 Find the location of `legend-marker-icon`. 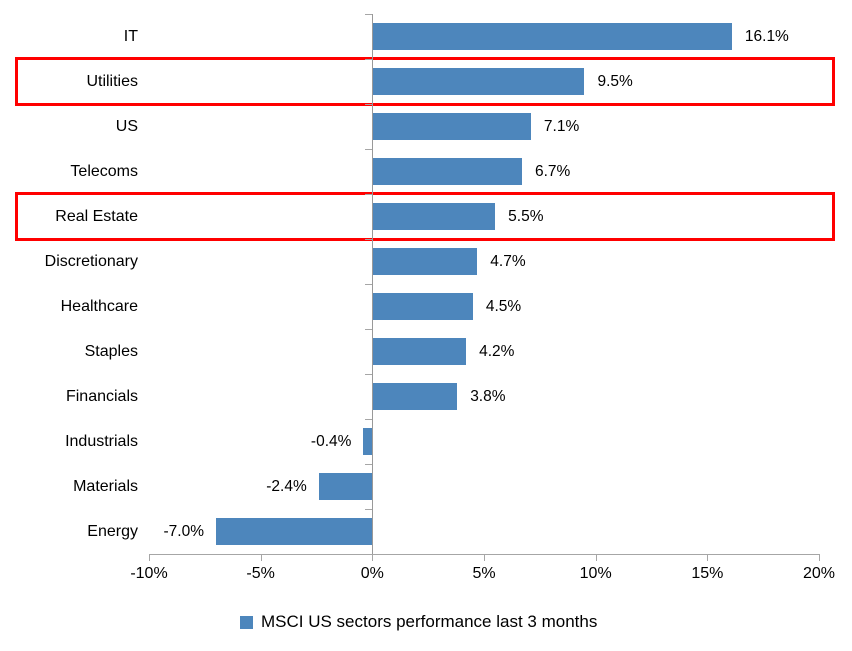

legend-marker-icon is located at coordinates (246, 622).